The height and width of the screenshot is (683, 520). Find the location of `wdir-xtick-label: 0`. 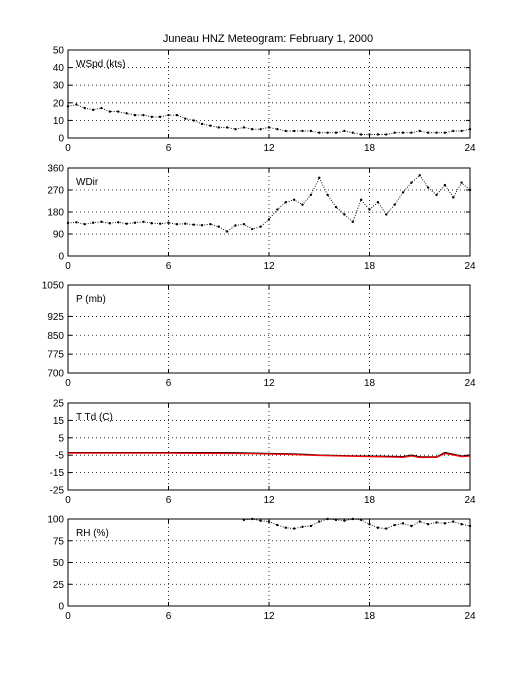

wdir-xtick-label: 0 is located at coordinates (68, 266).